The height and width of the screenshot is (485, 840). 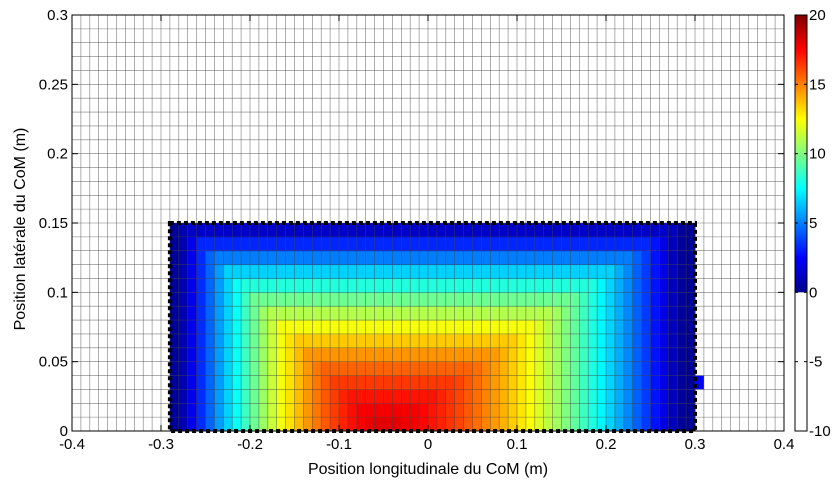 I want to click on colorbar-tick-label: 20, so click(x=817, y=15).